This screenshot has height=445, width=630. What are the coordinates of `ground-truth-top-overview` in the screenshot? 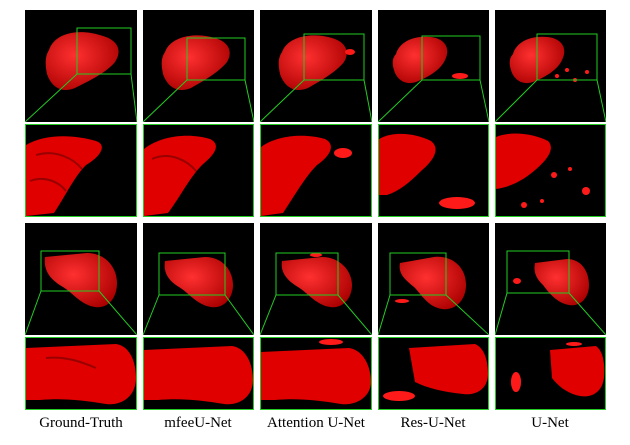 It's located at (81, 66).